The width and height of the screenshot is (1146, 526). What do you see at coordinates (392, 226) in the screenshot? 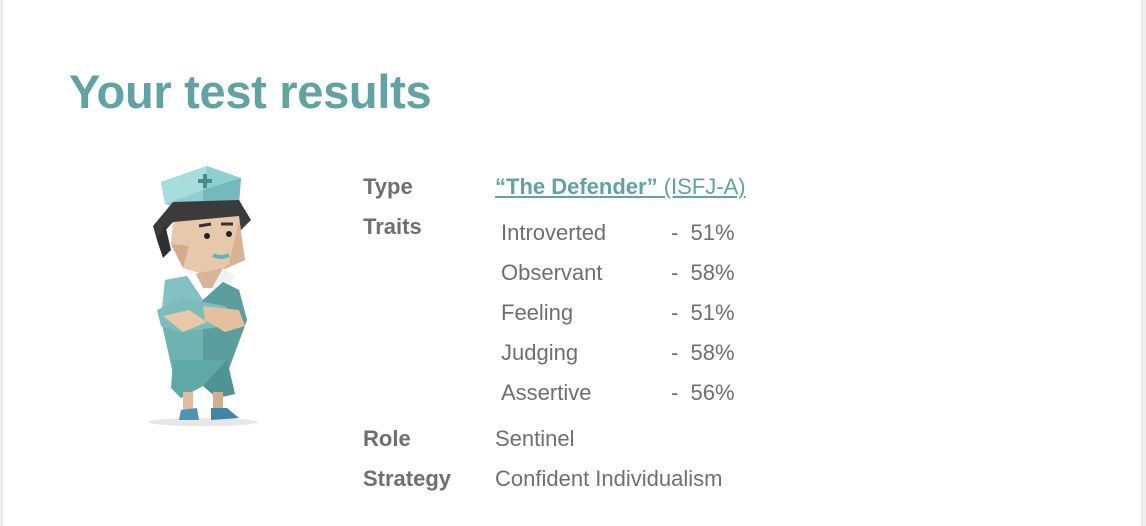
I see `traits-label: Traits` at bounding box center [392, 226].